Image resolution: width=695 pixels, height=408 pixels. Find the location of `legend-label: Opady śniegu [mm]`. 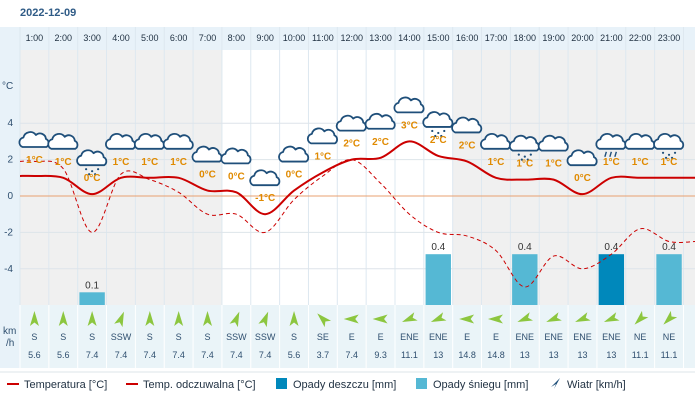

legend-label: Opady śniegu [mm] is located at coordinates (480, 385).